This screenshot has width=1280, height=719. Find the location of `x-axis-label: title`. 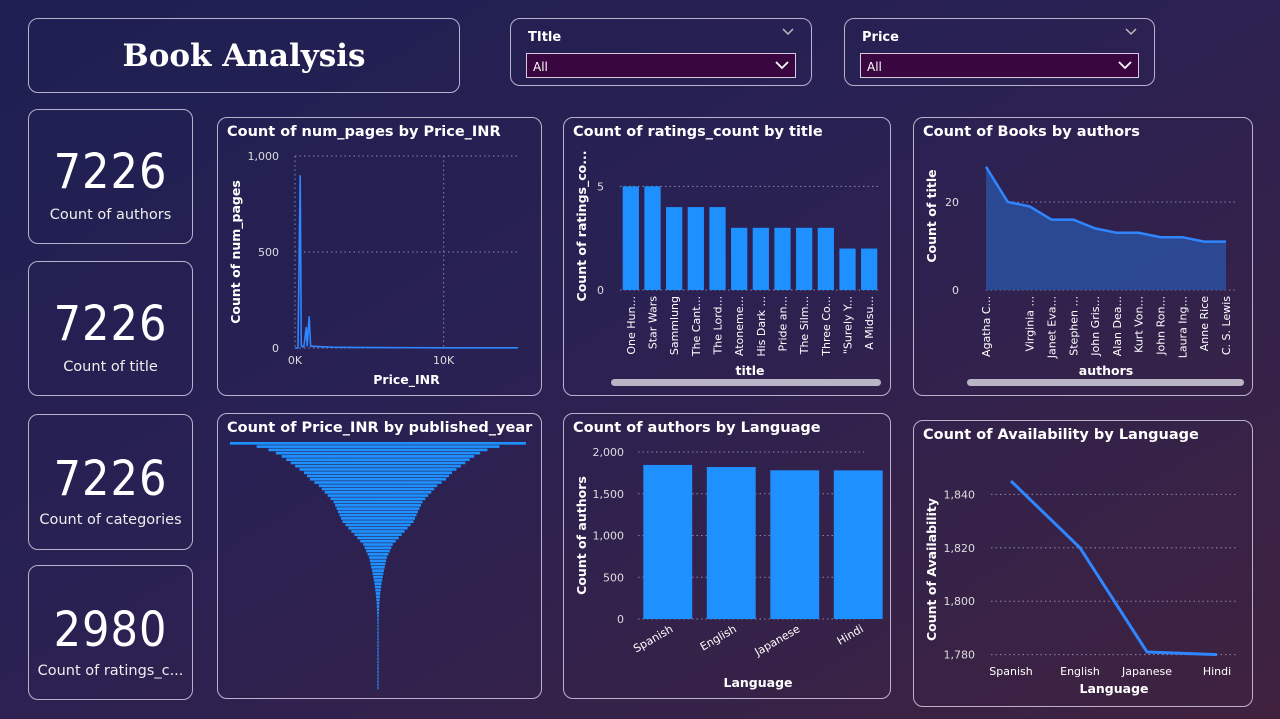

x-axis-label: title is located at coordinates (750, 370).